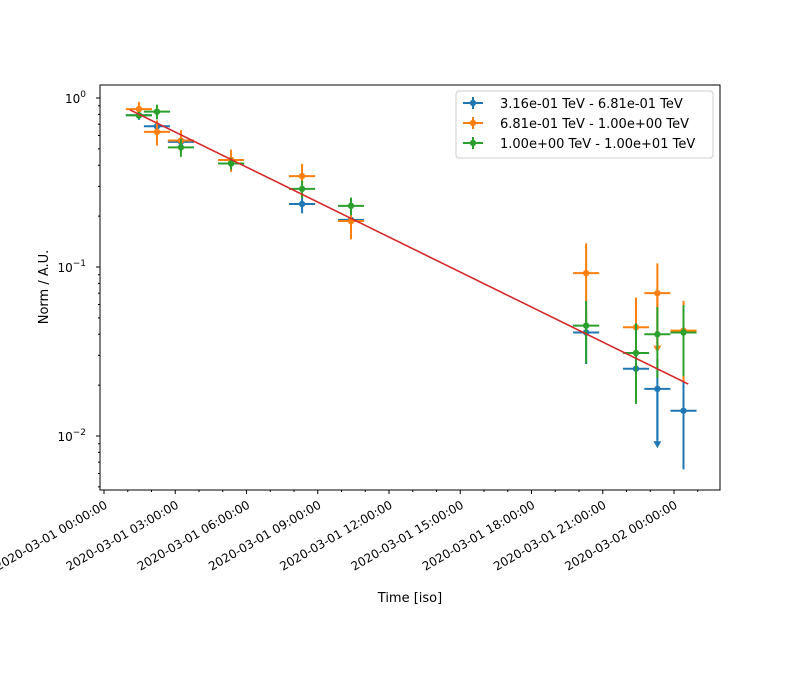 The height and width of the screenshot is (700, 800). I want to click on y-tick-label: 10⁻¹, so click(71, 267).